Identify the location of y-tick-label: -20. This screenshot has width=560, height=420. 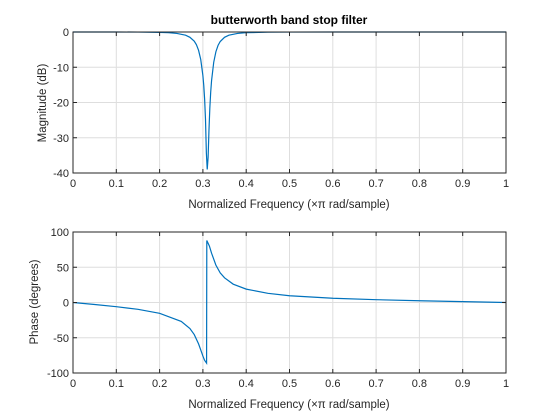
(61, 104).